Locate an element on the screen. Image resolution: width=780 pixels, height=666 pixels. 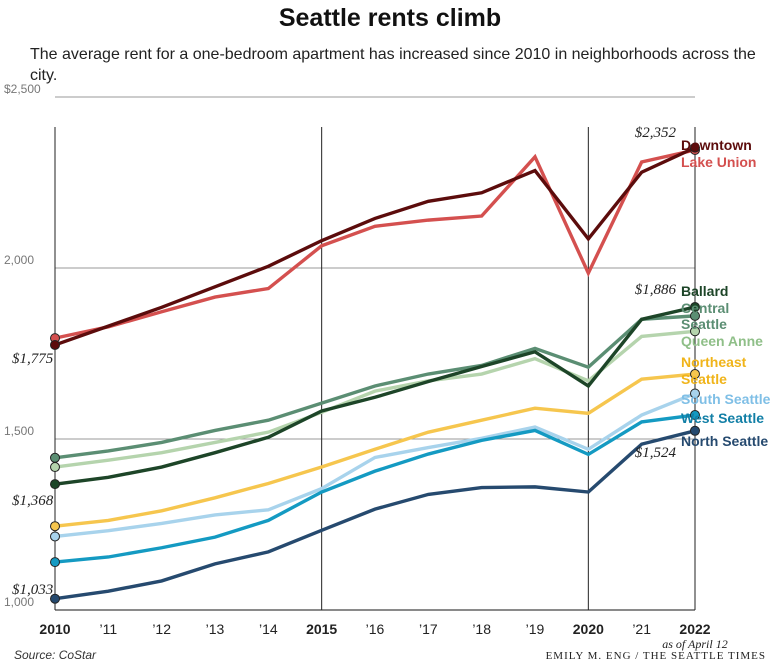
x-tick-label: ’12 is located at coordinates (161, 629).